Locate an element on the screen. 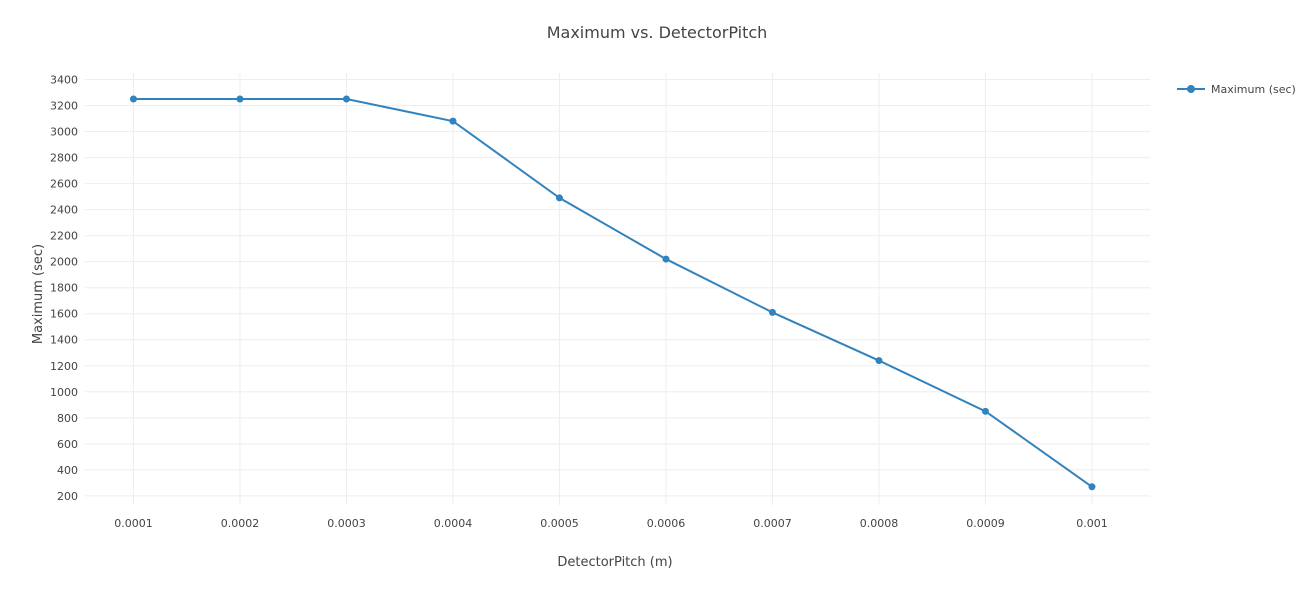  y-tick-label: 400 is located at coordinates (67, 470).